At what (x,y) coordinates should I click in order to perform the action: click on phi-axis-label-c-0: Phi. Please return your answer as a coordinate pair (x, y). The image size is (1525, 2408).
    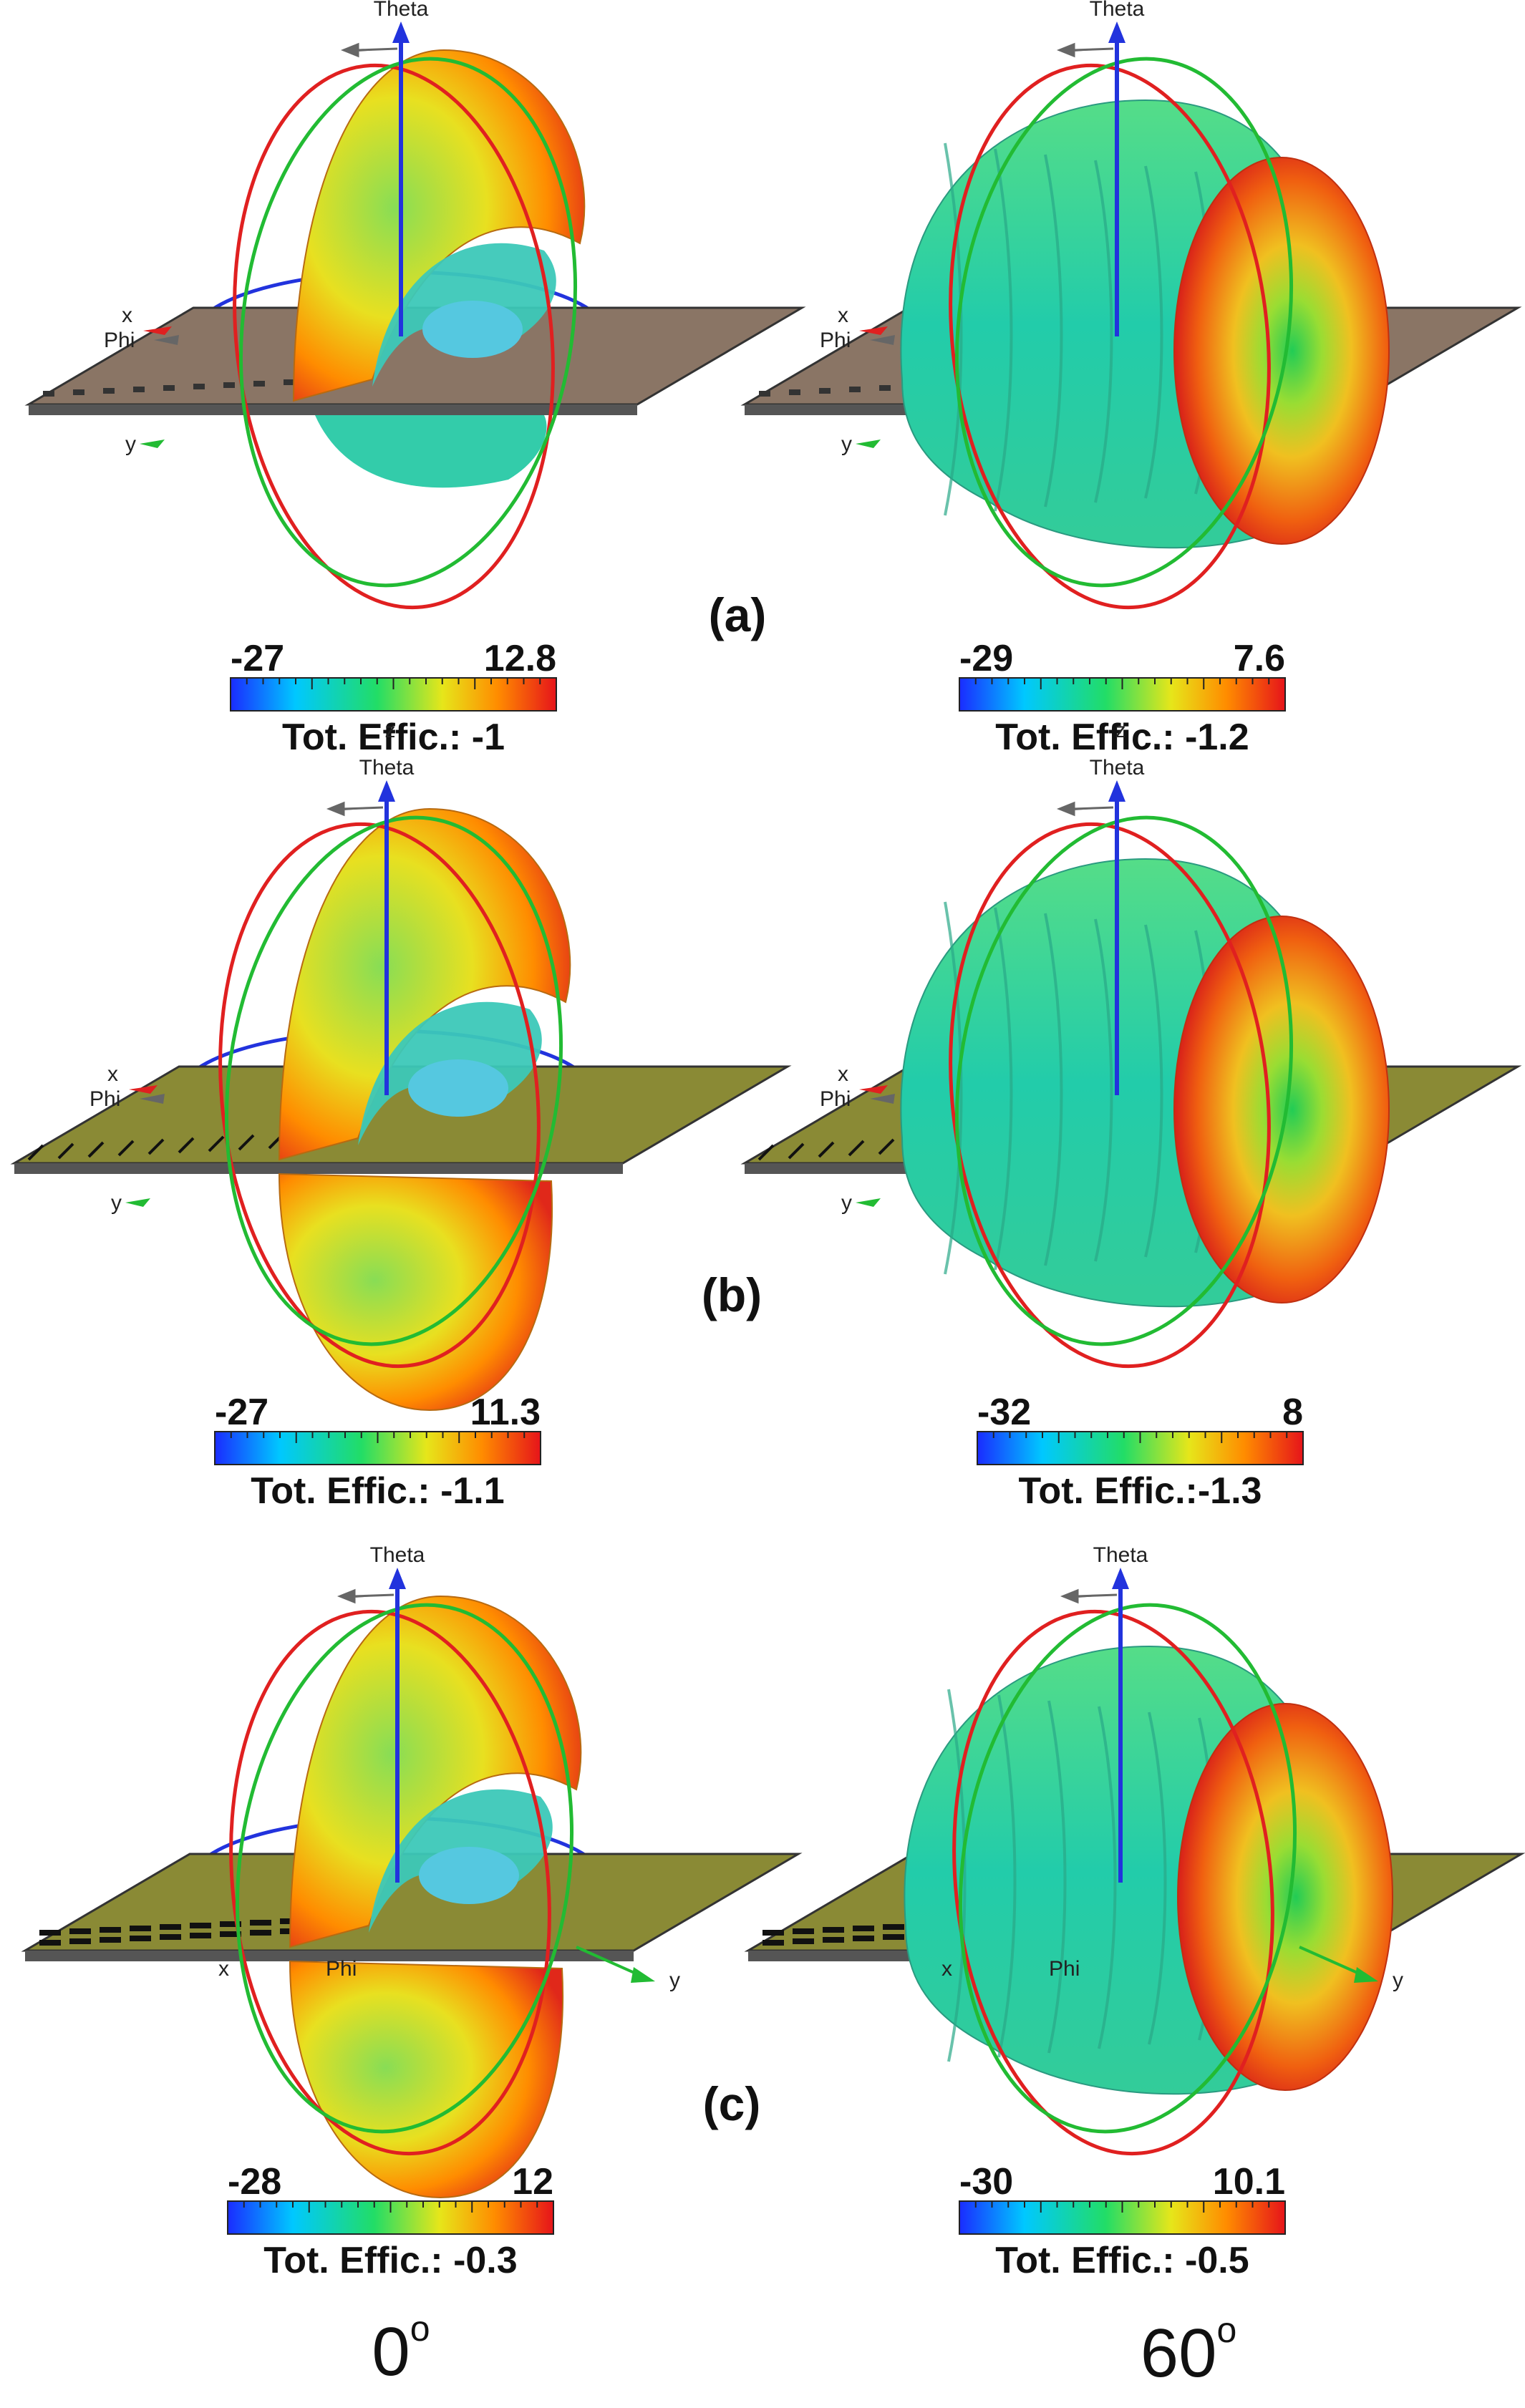
    Looking at the image, I should click on (341, 1969).